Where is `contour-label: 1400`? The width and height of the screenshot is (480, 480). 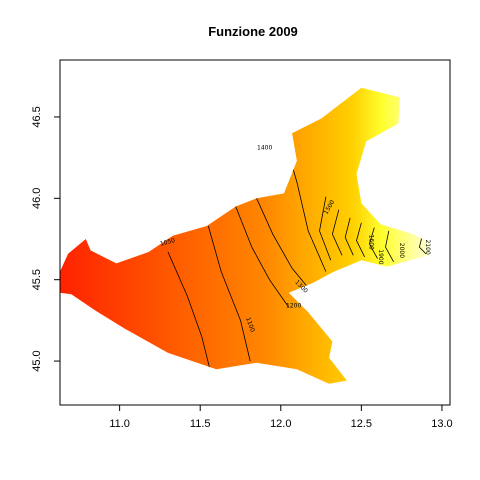
contour-label: 1400 is located at coordinates (264, 148).